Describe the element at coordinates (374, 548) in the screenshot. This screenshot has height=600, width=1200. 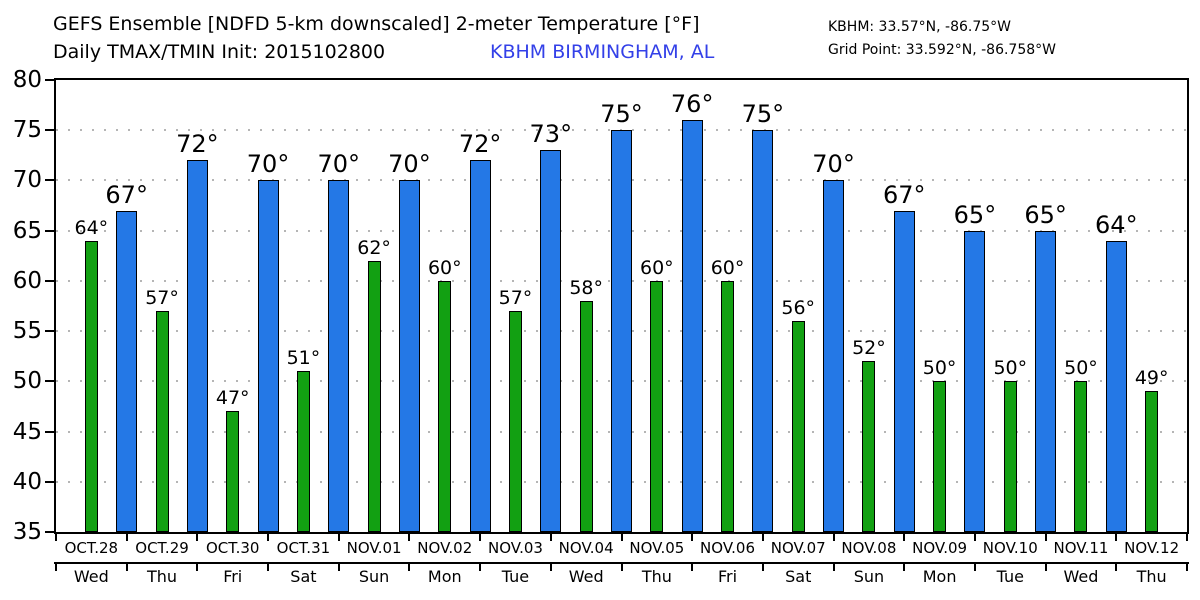
I see `date-label: NOV.01` at that location.